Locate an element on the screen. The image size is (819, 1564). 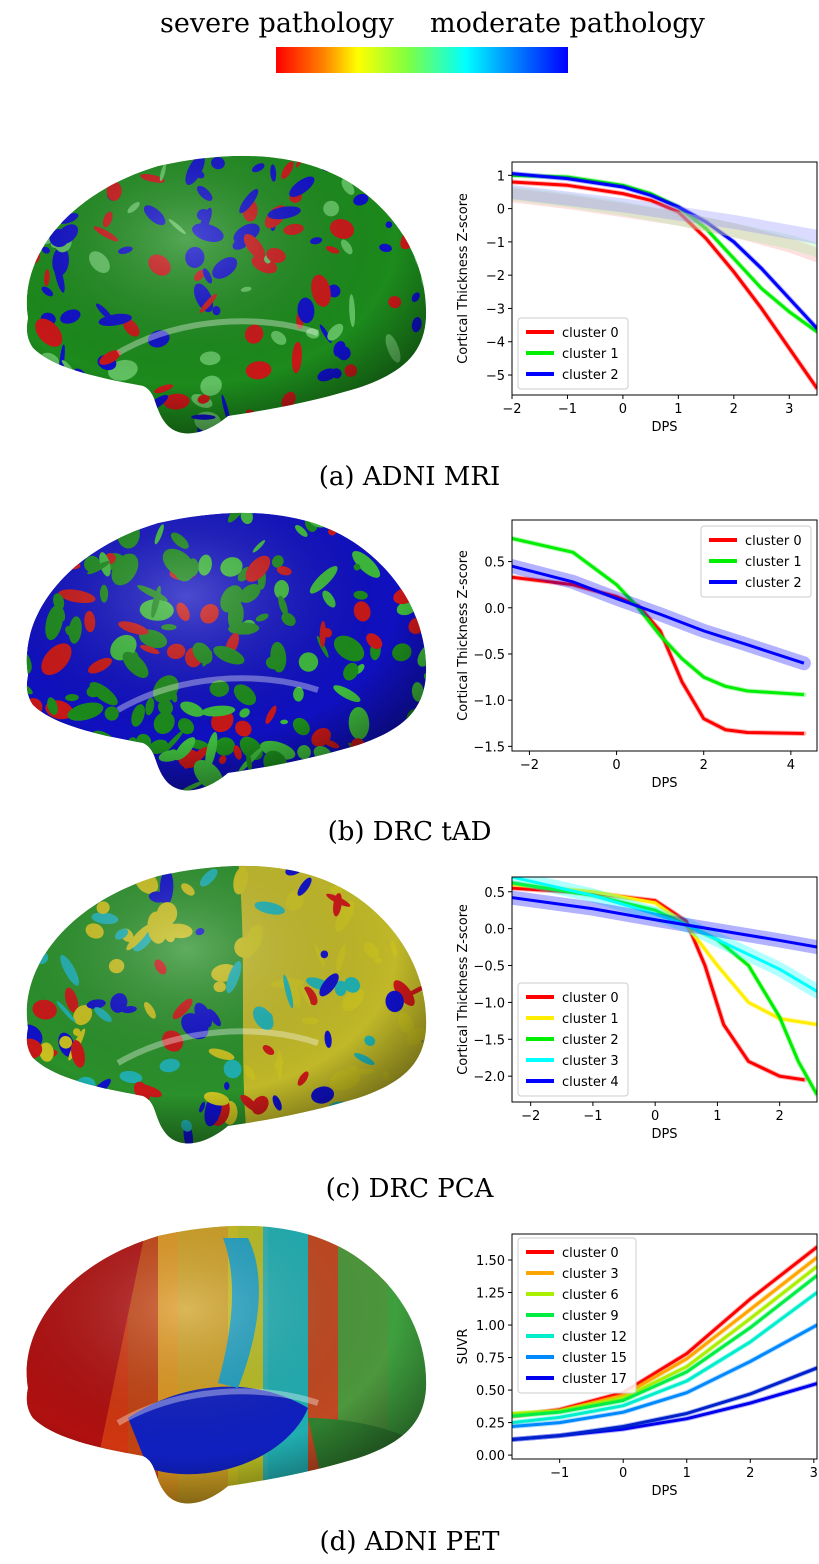
y-tick-label: 0.00 is located at coordinates (490, 1456).